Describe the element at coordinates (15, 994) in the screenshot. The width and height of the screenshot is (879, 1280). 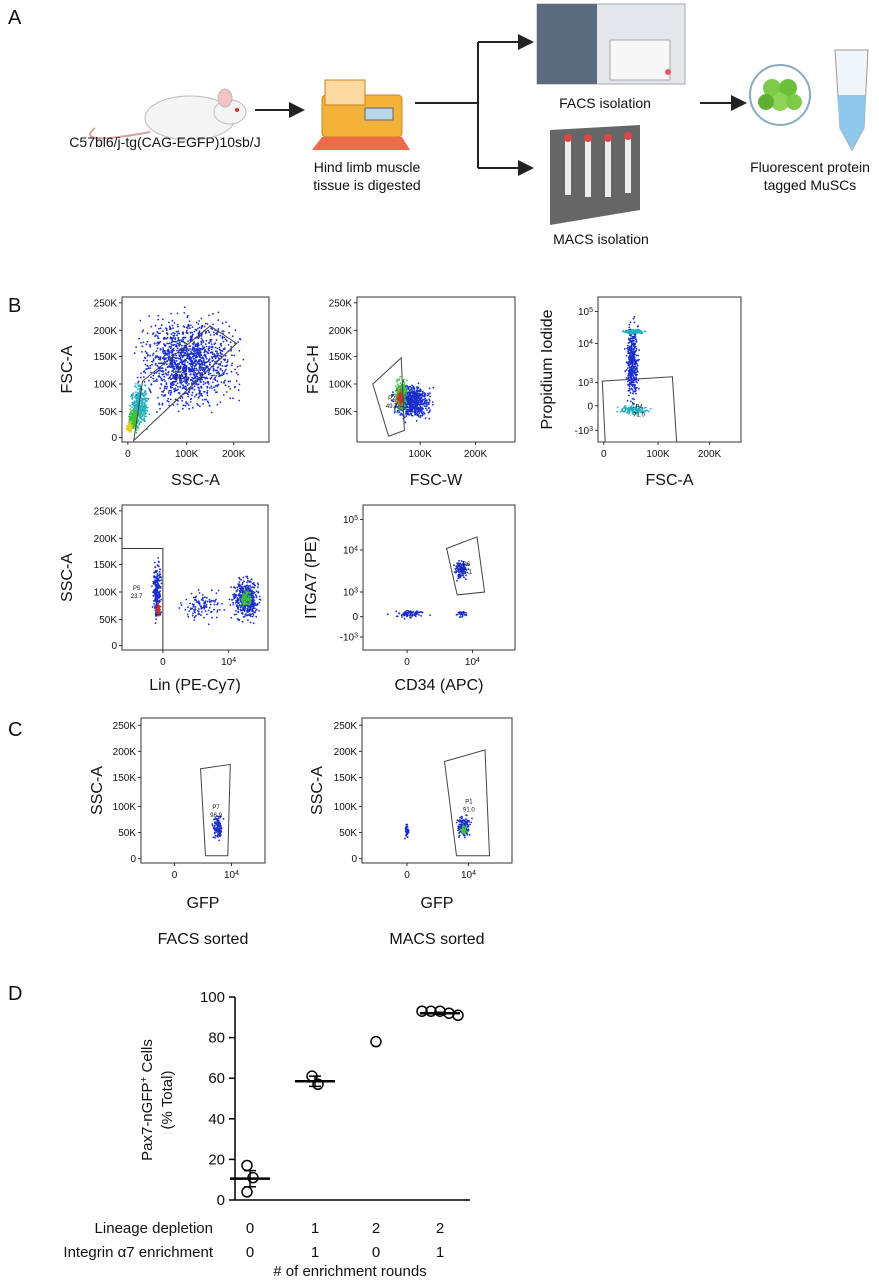
I see `panel-letter: D` at that location.